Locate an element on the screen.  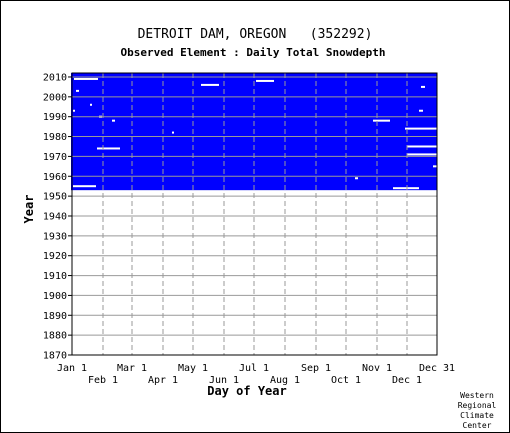
x-tick-label: Aug 1 is located at coordinates (285, 380).